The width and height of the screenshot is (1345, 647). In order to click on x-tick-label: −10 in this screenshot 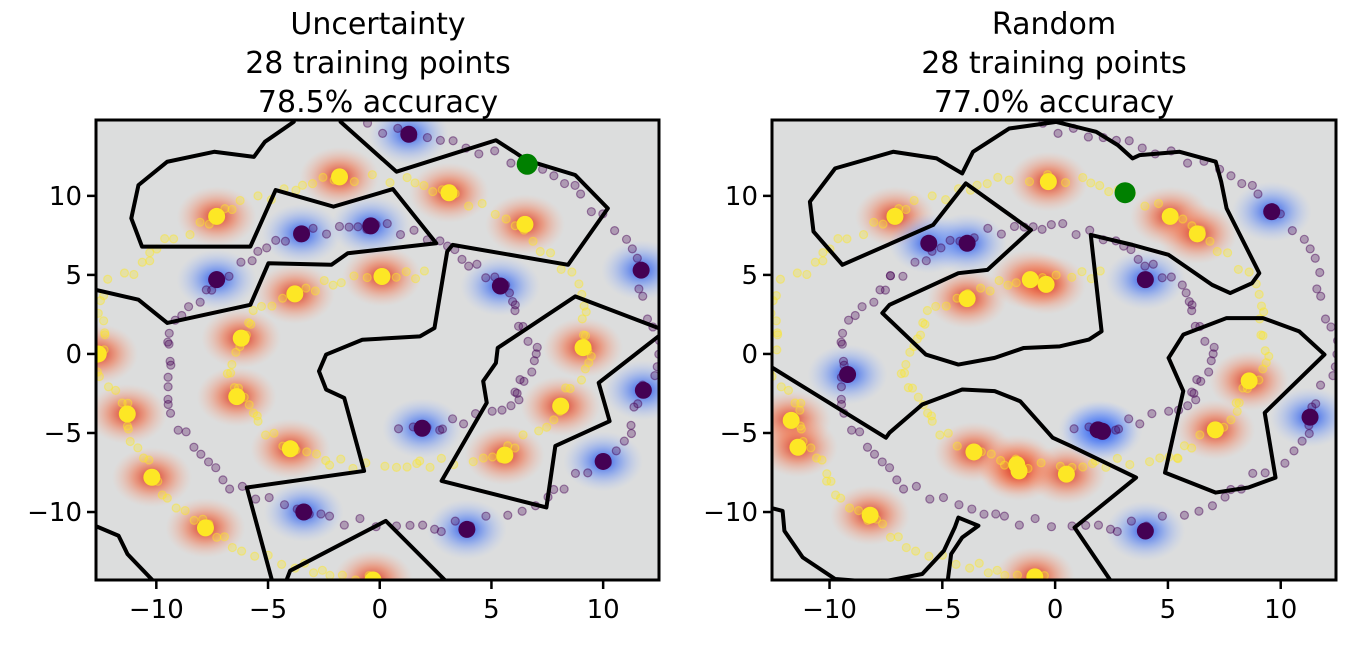, I will do `click(156, 610)`.